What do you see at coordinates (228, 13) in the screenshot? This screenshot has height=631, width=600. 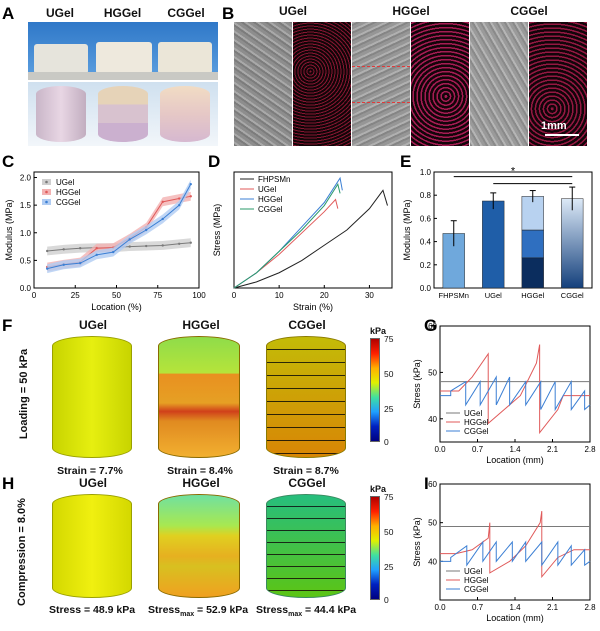 I see `panel-label-b: B` at bounding box center [228, 13].